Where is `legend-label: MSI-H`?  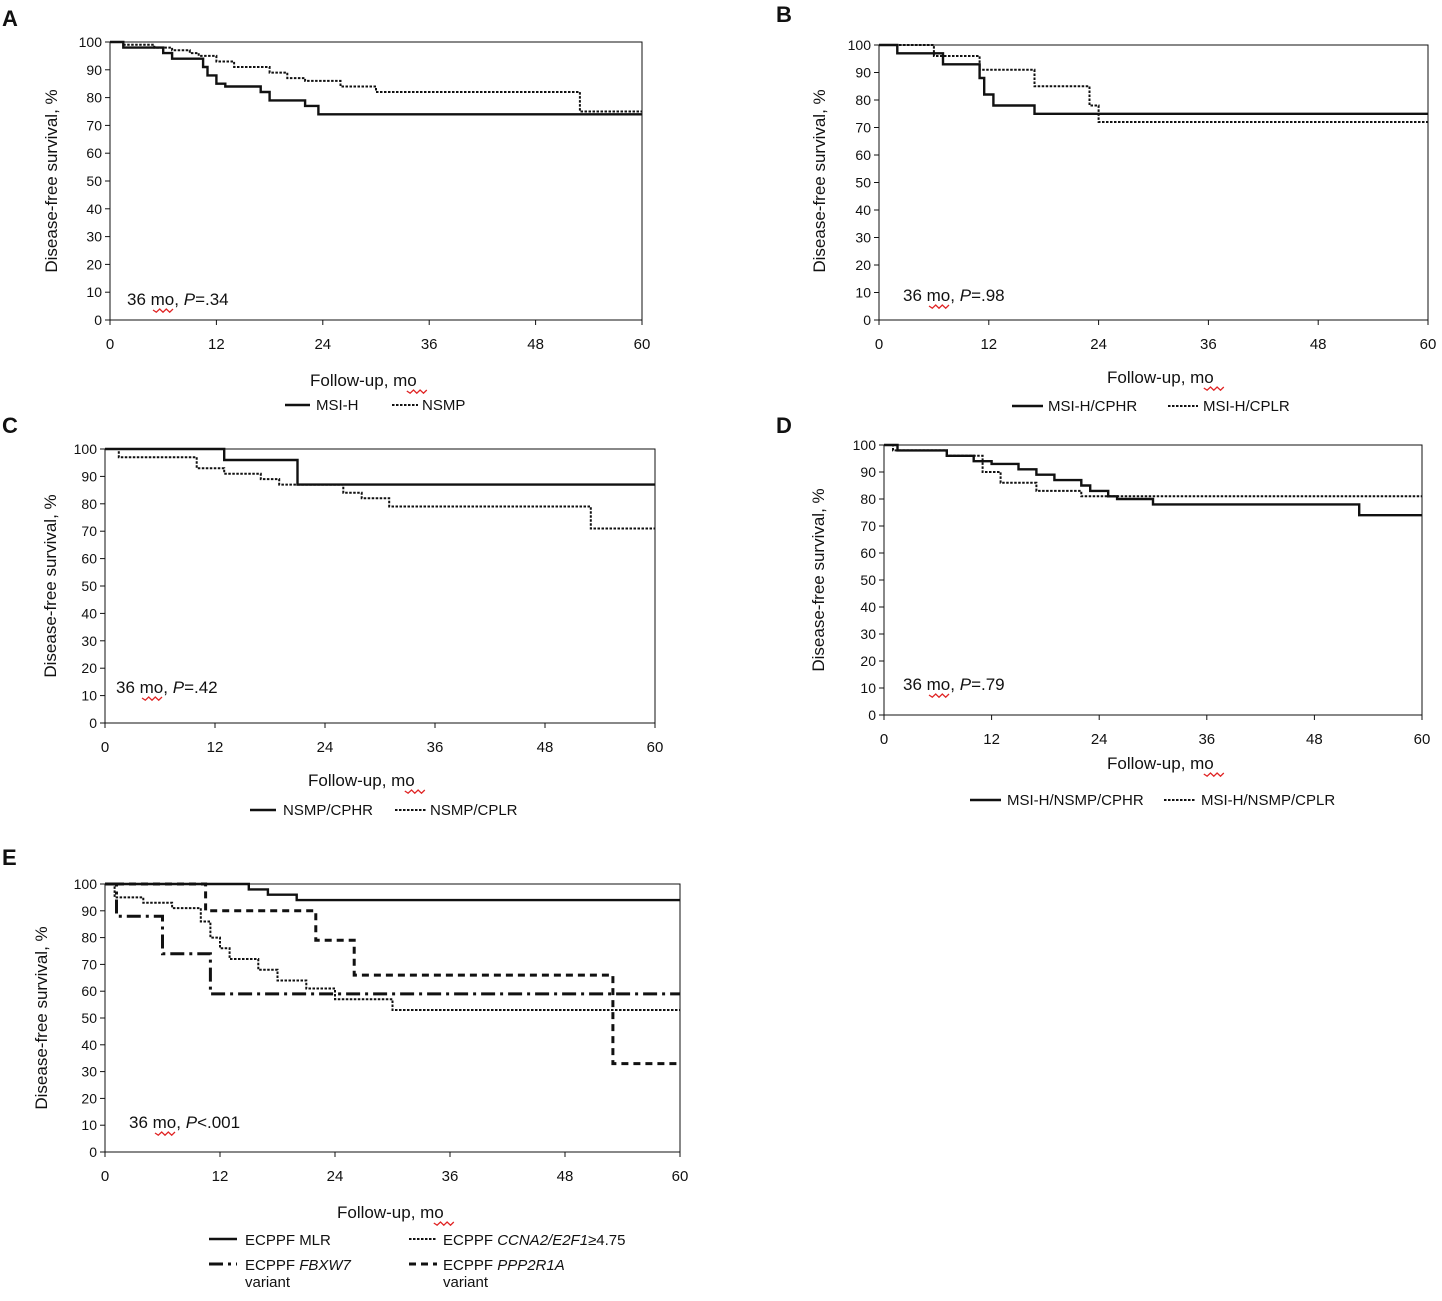
legend-label: MSI-H is located at coordinates (337, 405).